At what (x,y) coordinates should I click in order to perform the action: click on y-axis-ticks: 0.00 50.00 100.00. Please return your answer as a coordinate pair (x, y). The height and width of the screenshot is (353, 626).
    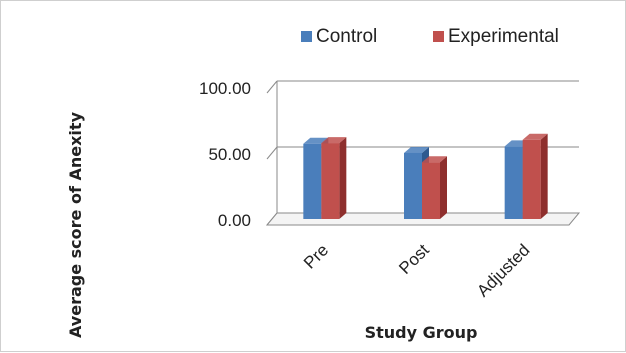
    Looking at the image, I should click on (225, 154).